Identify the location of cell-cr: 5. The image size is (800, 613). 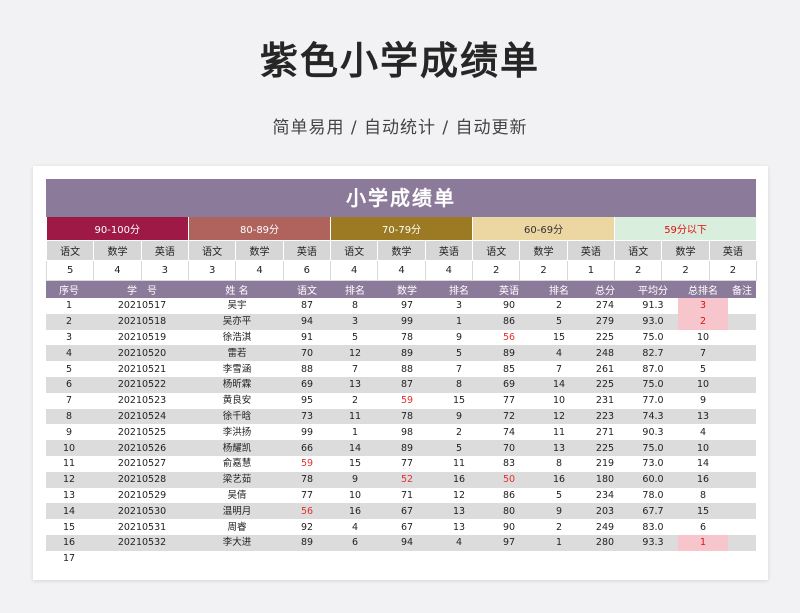
(355, 337).